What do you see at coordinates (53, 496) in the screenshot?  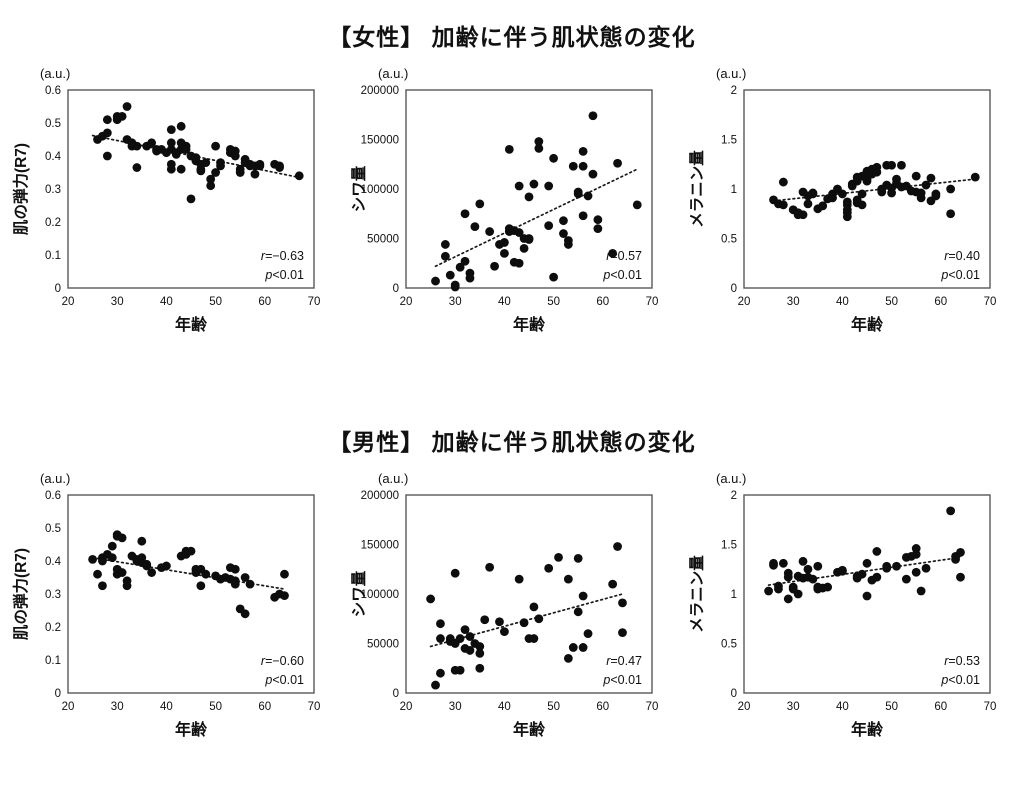 I see `y-tick-label: 0.6` at bounding box center [53, 496].